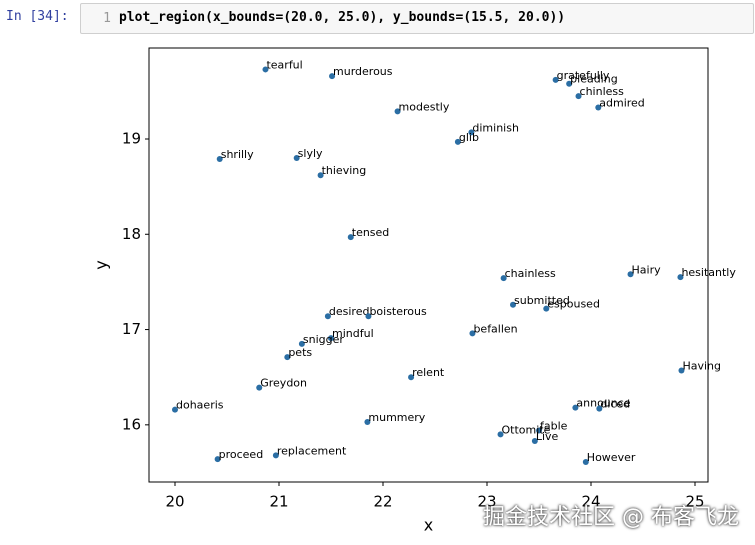 This screenshot has width=755, height=545. Describe the element at coordinates (37, 16) in the screenshot. I see `cell-prompt: In [34]:` at that location.